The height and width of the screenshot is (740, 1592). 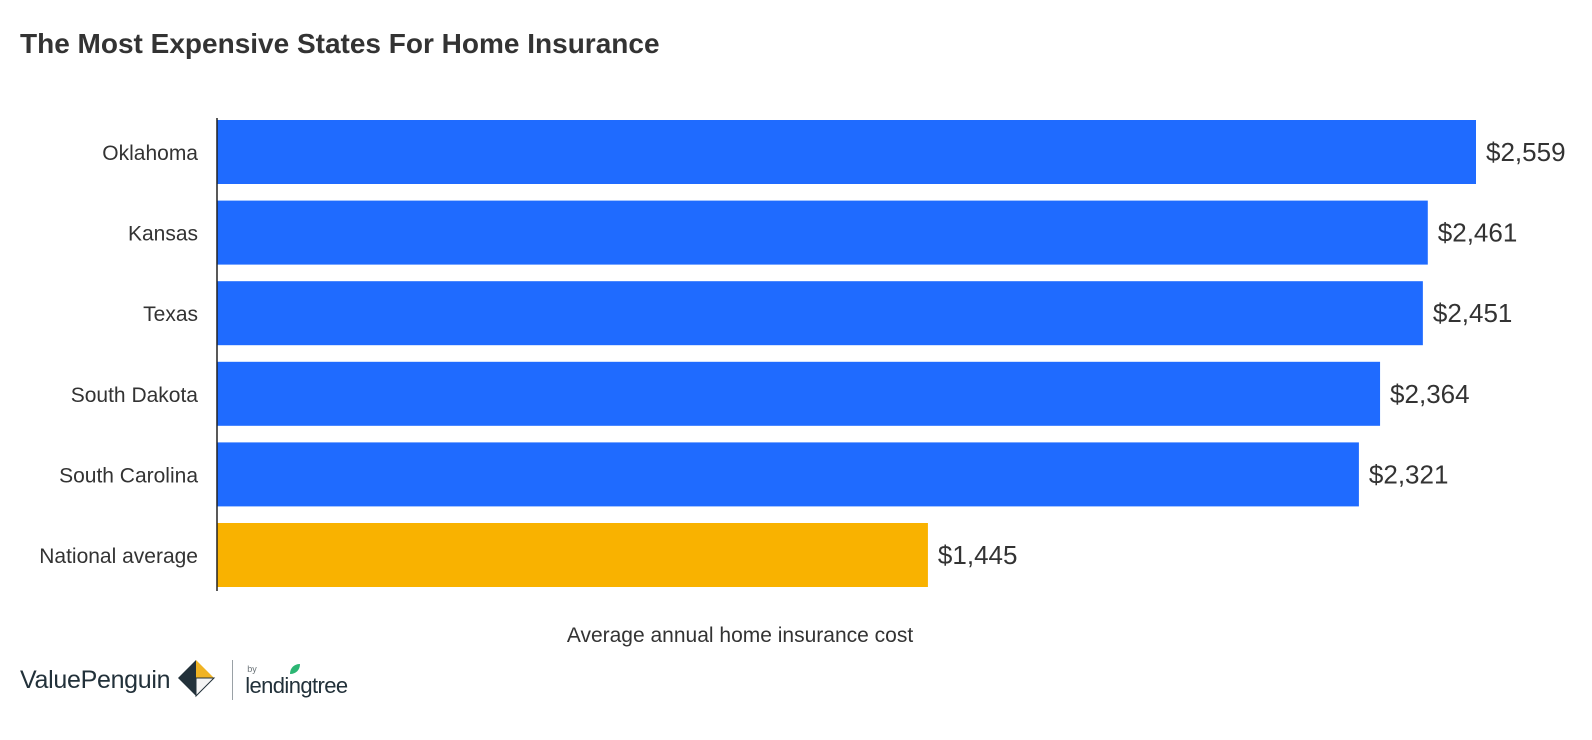 I want to click on value-label-kansas: $2,461, so click(x=1478, y=233).